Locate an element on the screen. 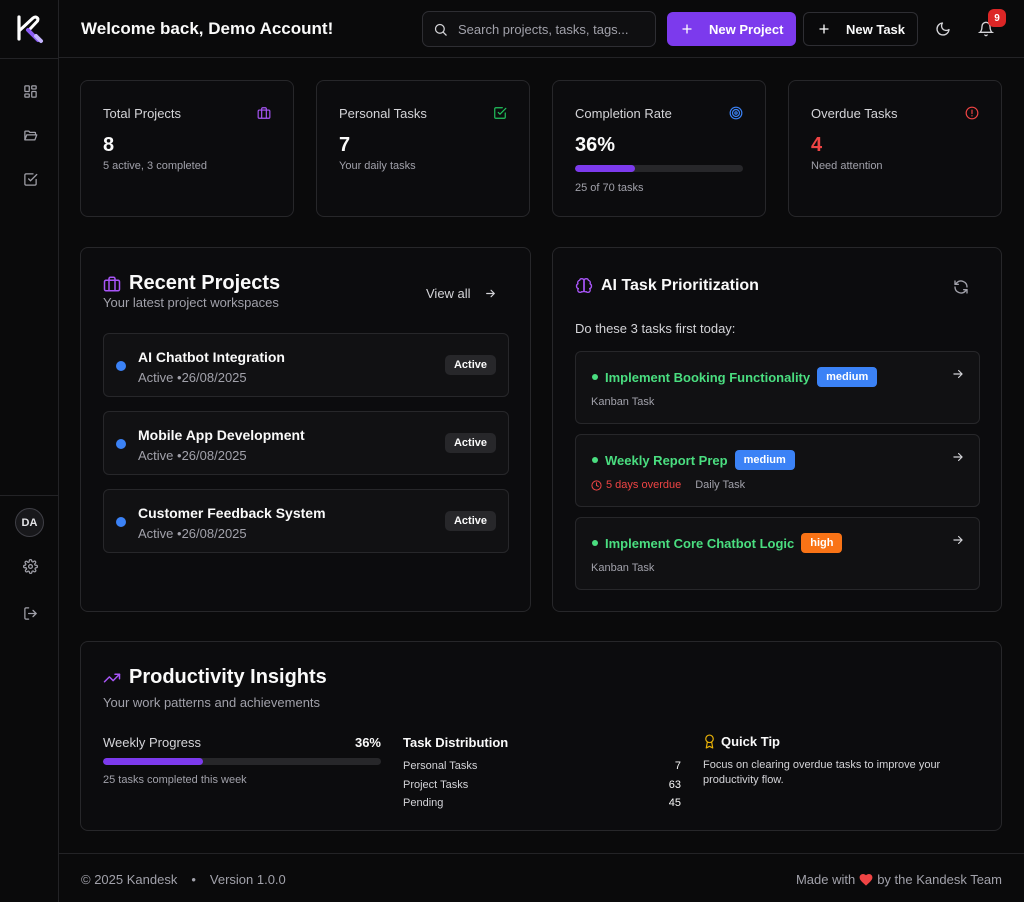  notifications-bell-icon is located at coordinates (986, 29).